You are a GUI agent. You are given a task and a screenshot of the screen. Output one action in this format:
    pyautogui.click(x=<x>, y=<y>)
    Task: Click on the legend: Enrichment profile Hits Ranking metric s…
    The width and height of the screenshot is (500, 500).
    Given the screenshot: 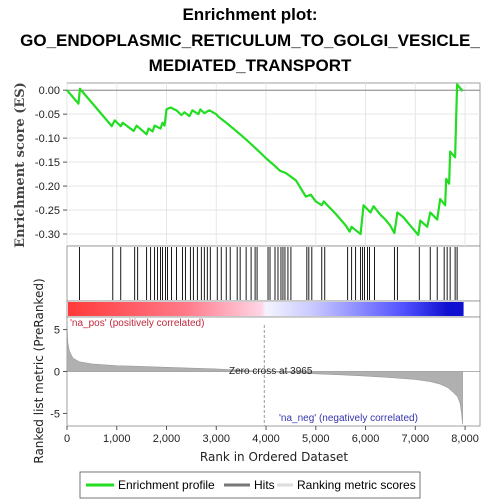 What is the action you would take?
    pyautogui.click(x=250, y=485)
    